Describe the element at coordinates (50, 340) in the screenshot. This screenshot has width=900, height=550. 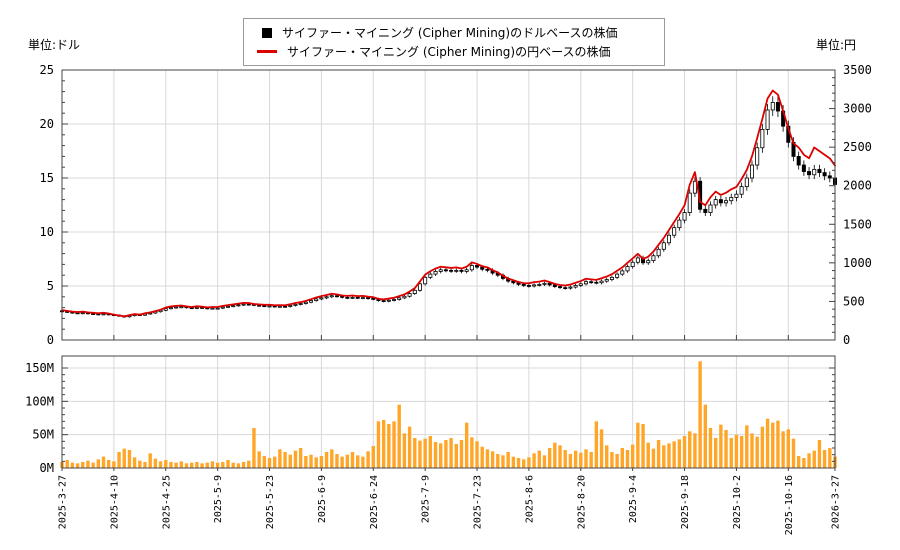
I see `left-axis-tick-label: 0` at that location.